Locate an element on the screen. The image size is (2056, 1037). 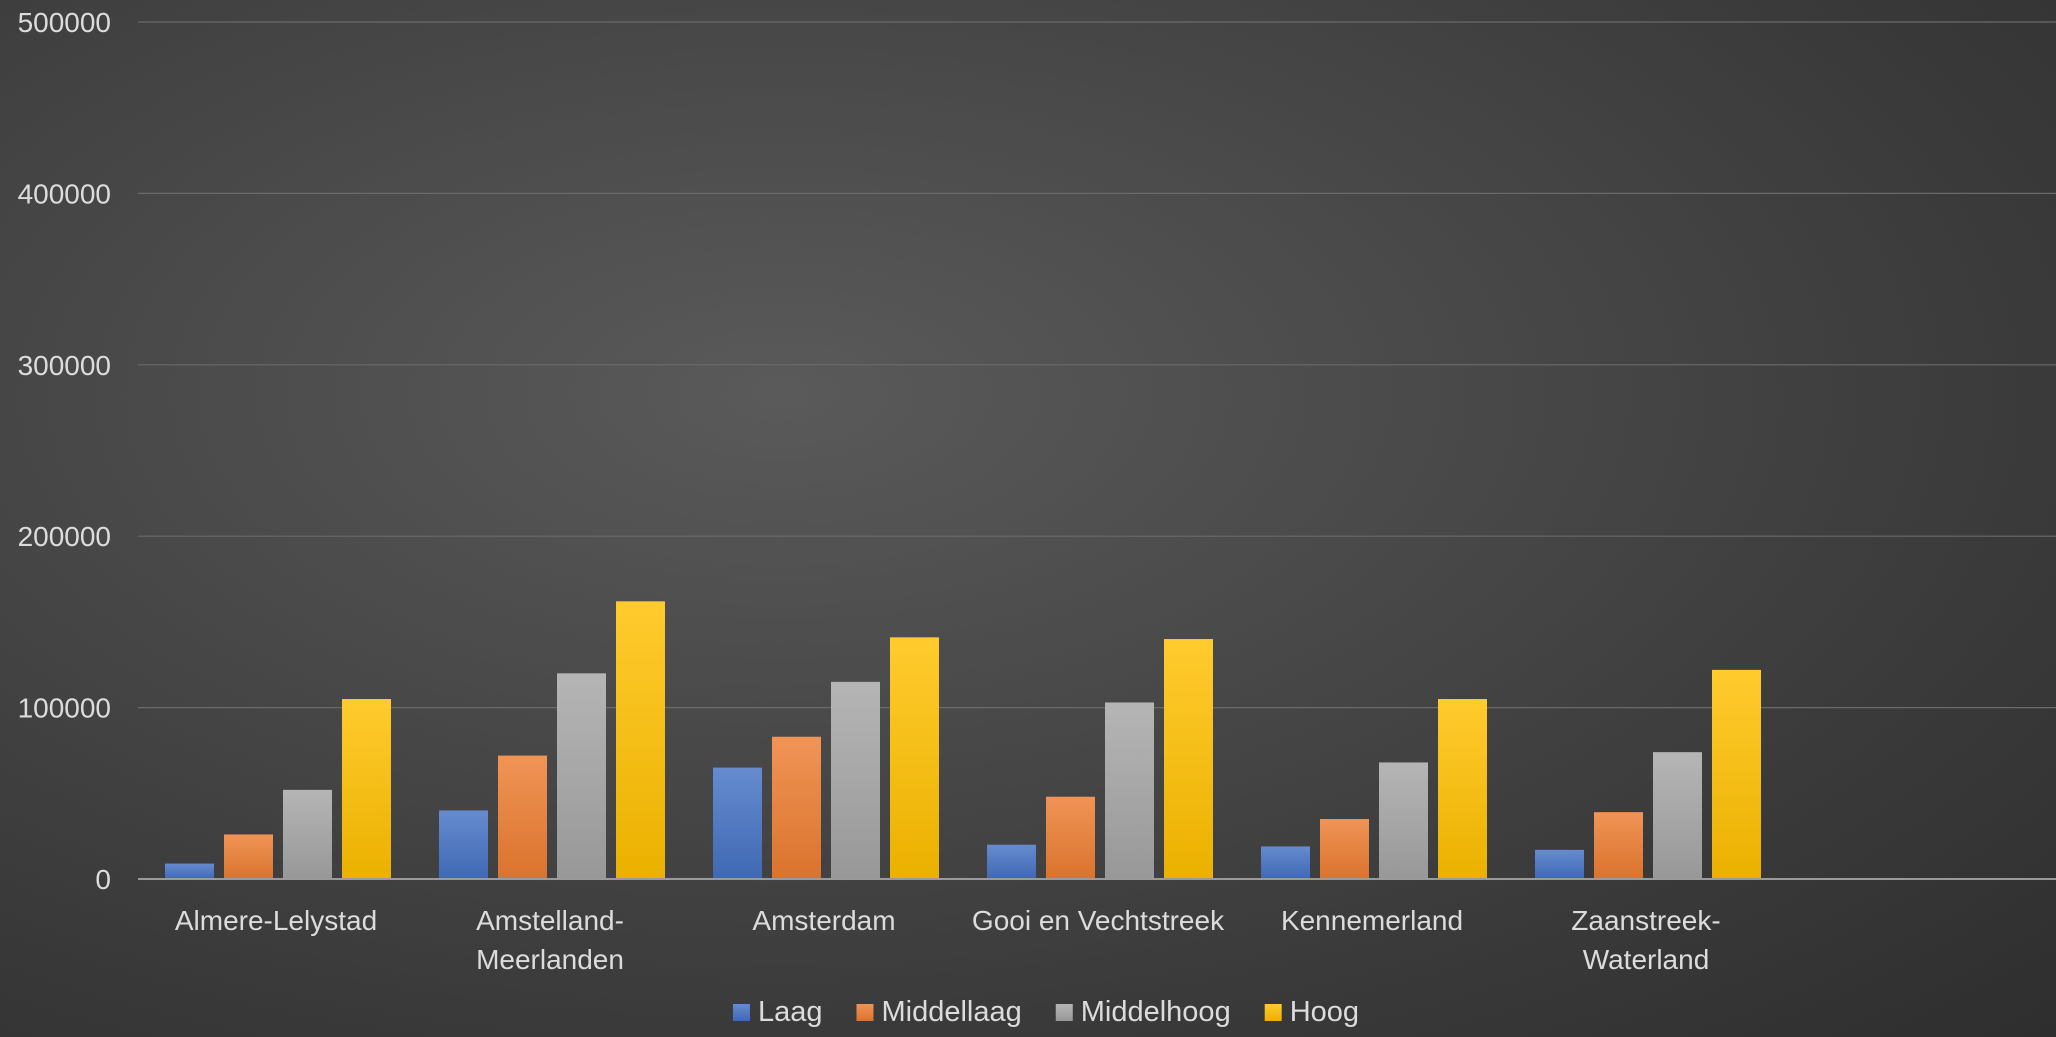
legend-item-hoog: Hoog is located at coordinates (1311, 1012).